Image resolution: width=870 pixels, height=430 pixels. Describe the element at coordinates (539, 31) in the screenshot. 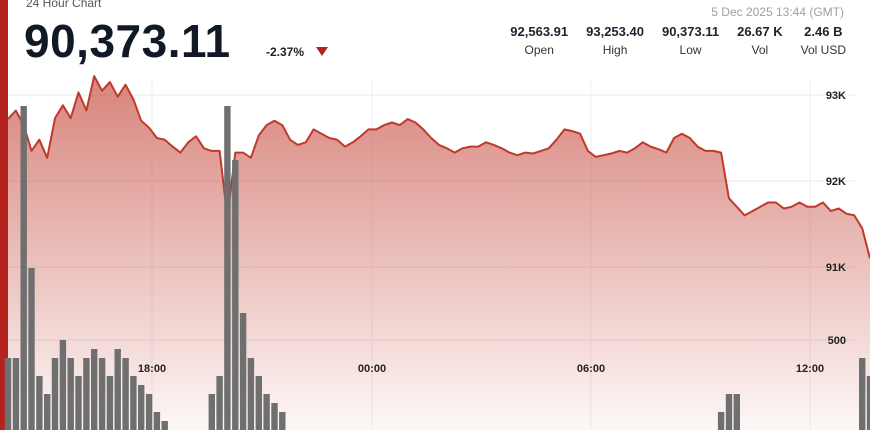

I see `stat-value: 92,563.91` at that location.